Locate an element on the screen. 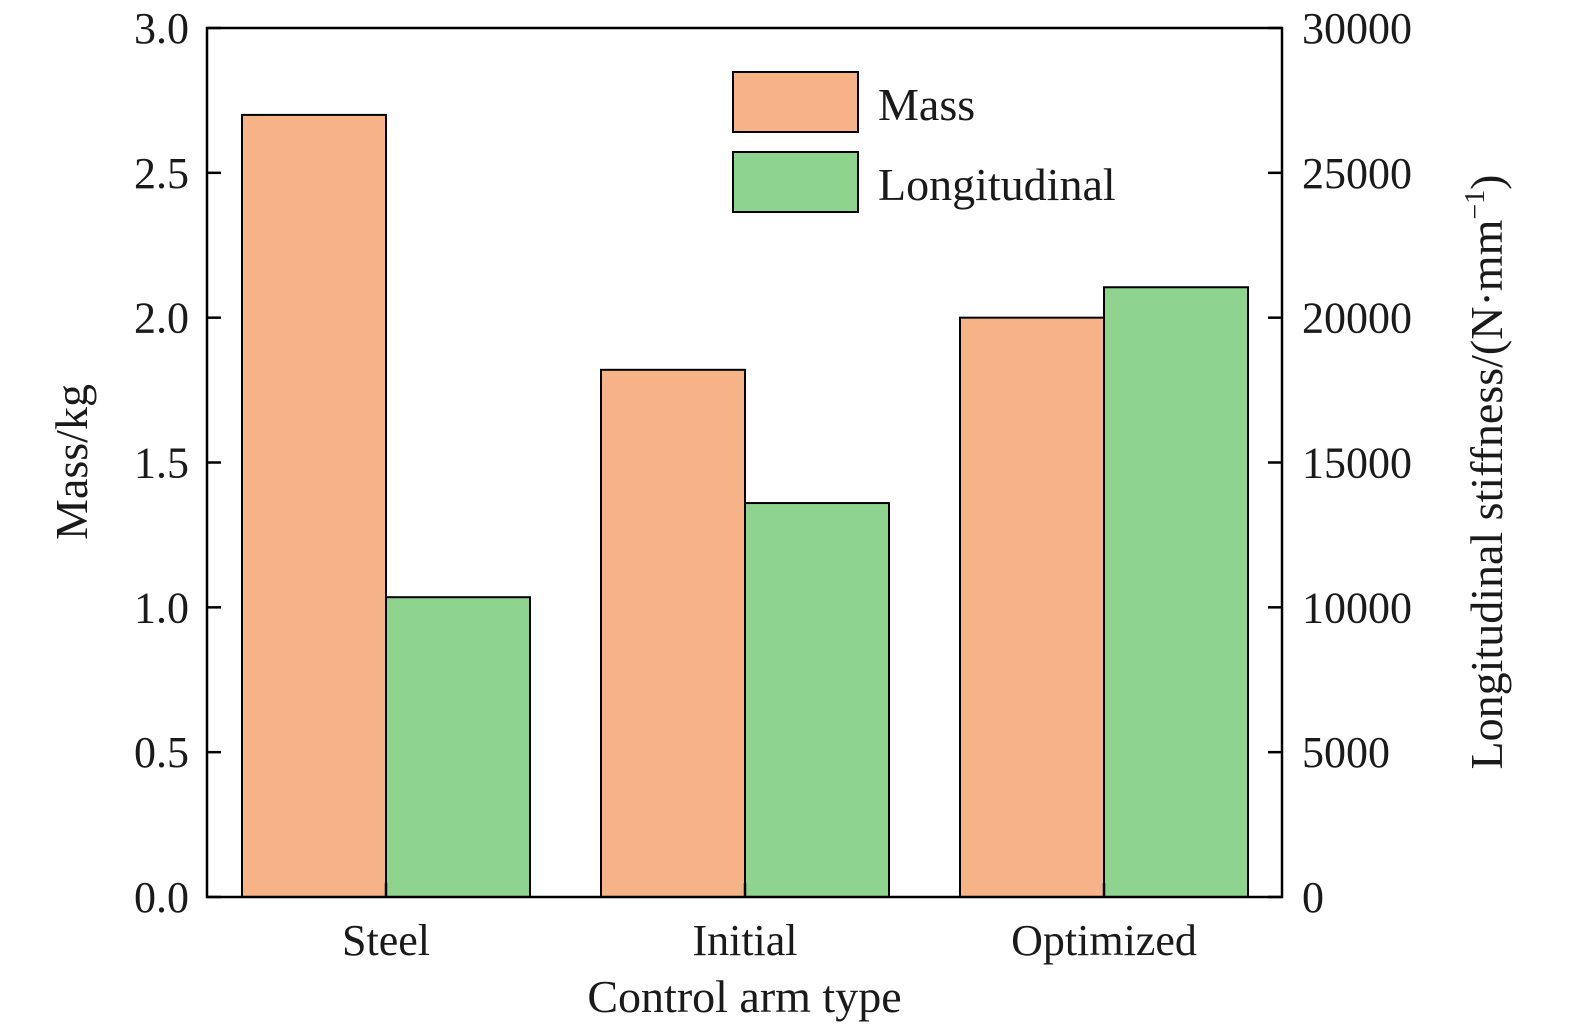 This screenshot has width=1575, height=1035. legend: Mass Longitudinal is located at coordinates (924, 142).